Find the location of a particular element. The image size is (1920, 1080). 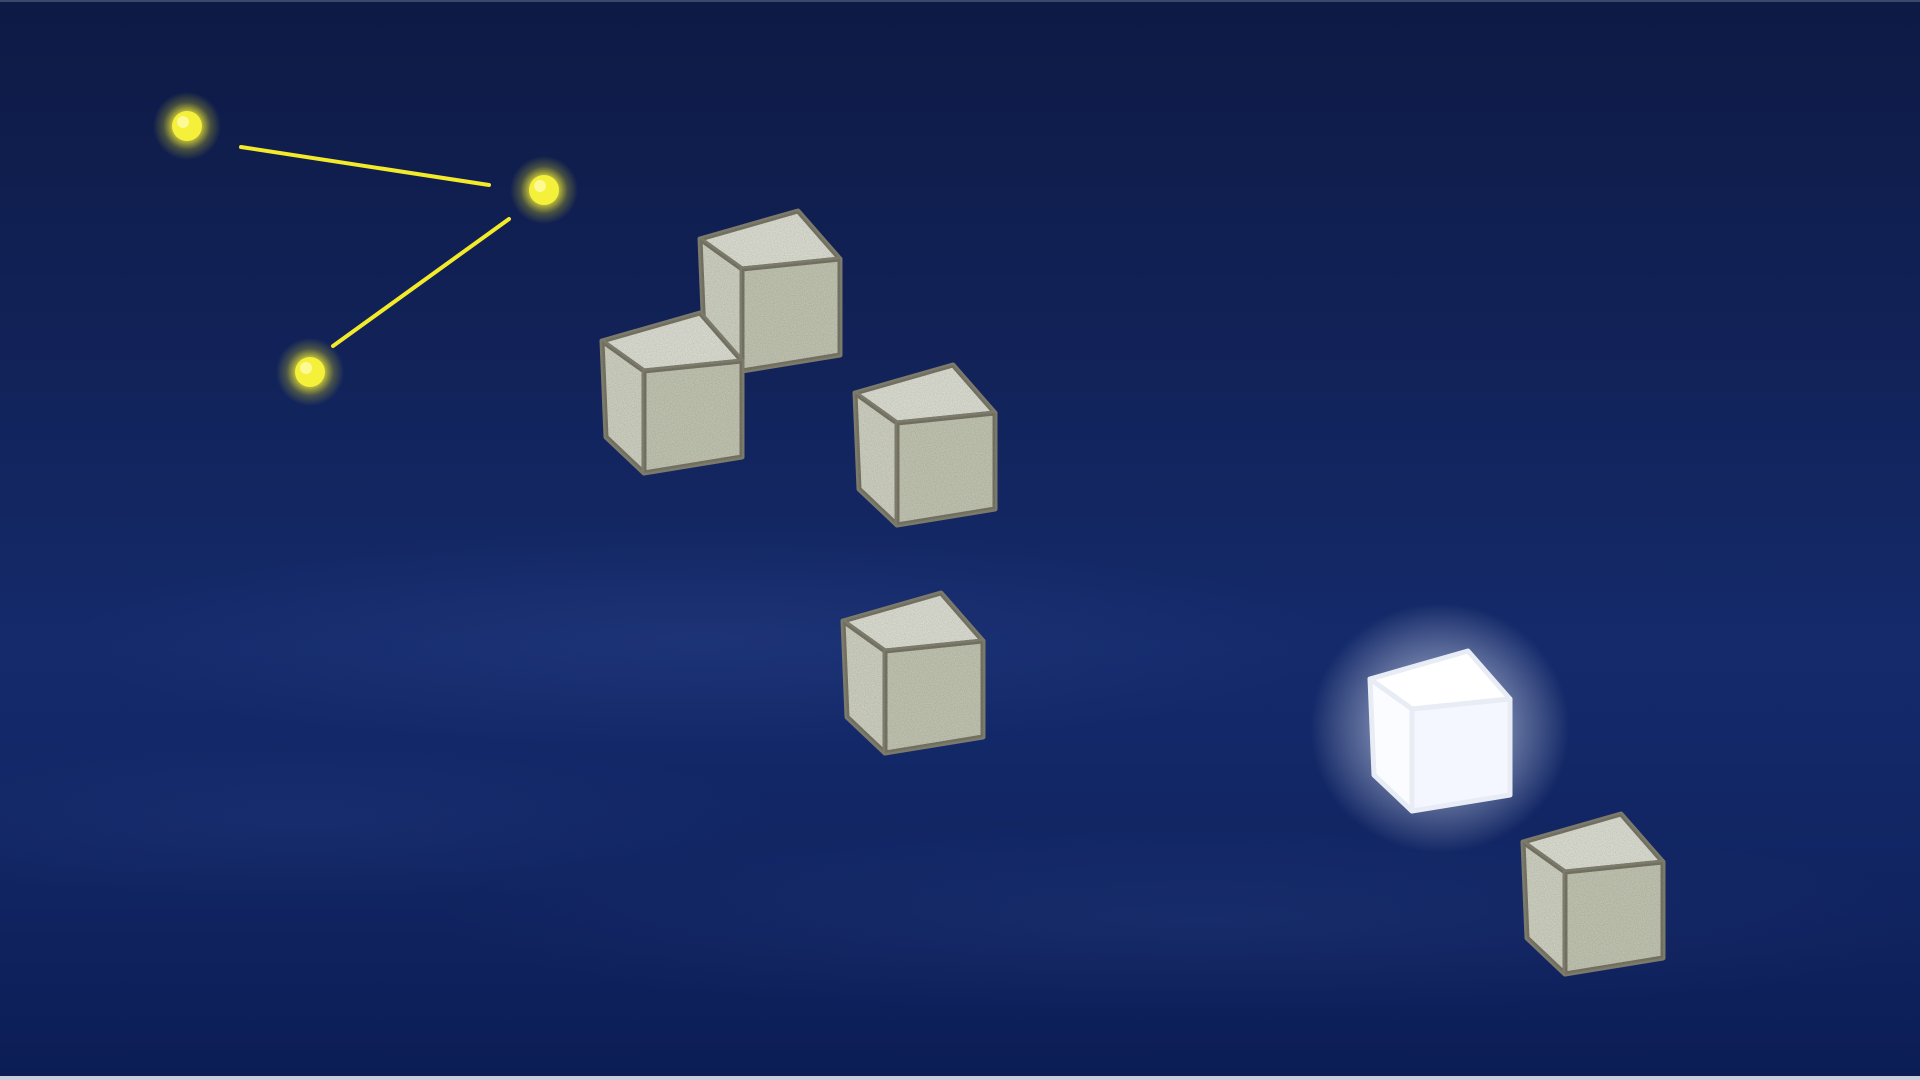

constellation-link-a-b is located at coordinates (365, 166).